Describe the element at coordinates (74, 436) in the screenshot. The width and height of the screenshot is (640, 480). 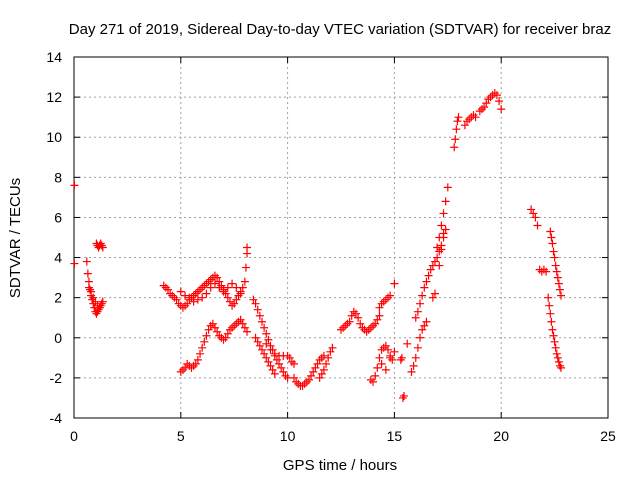
I see `x-tick-label: 0` at that location.